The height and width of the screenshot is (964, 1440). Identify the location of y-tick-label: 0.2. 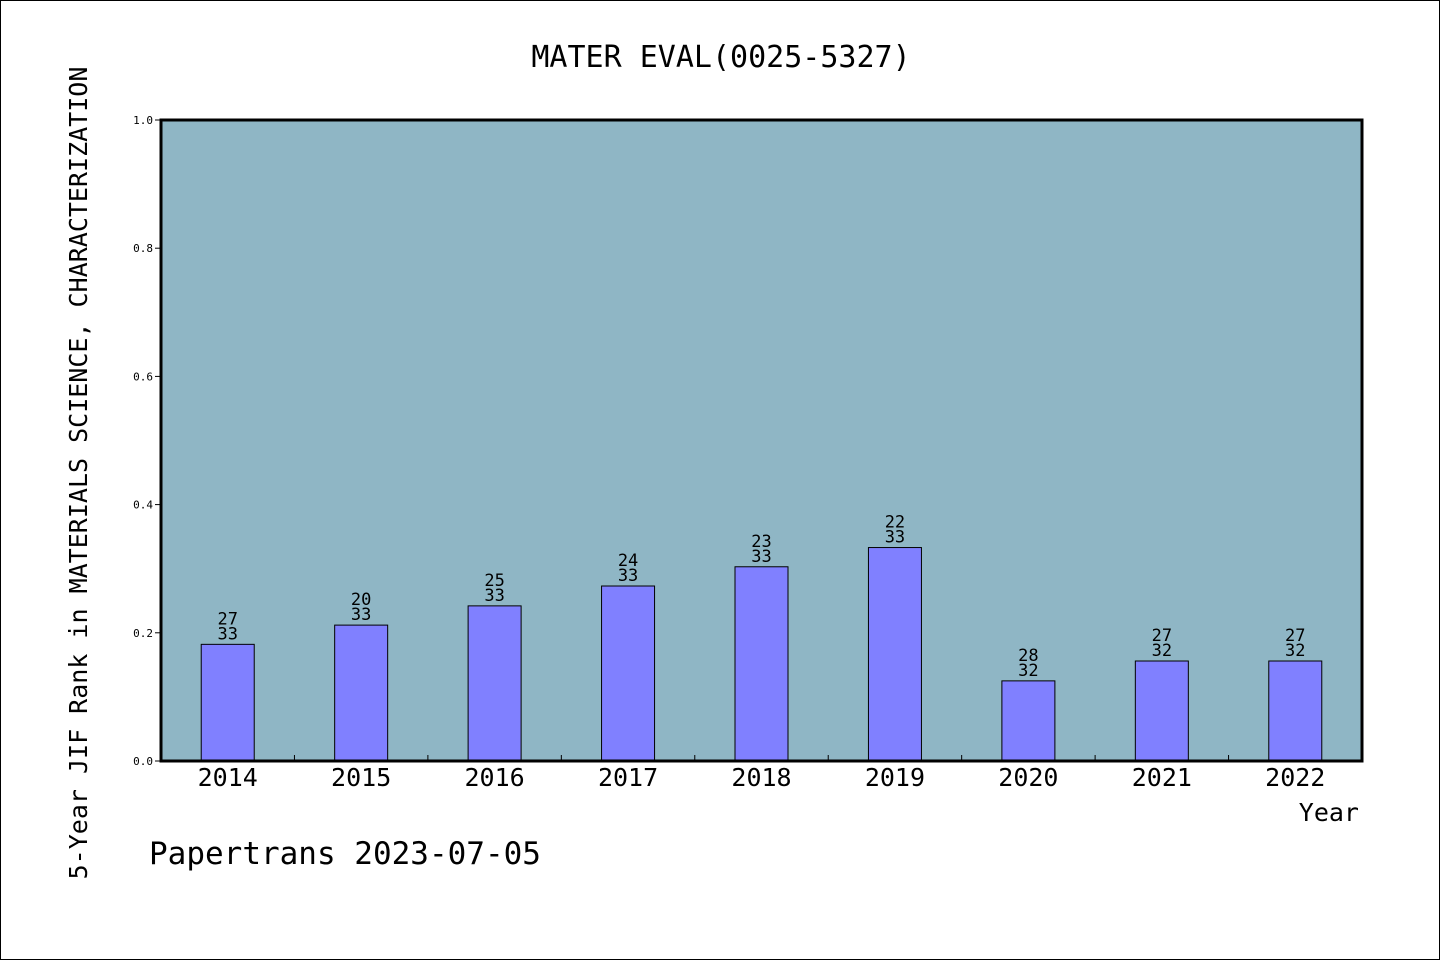
(143, 633).